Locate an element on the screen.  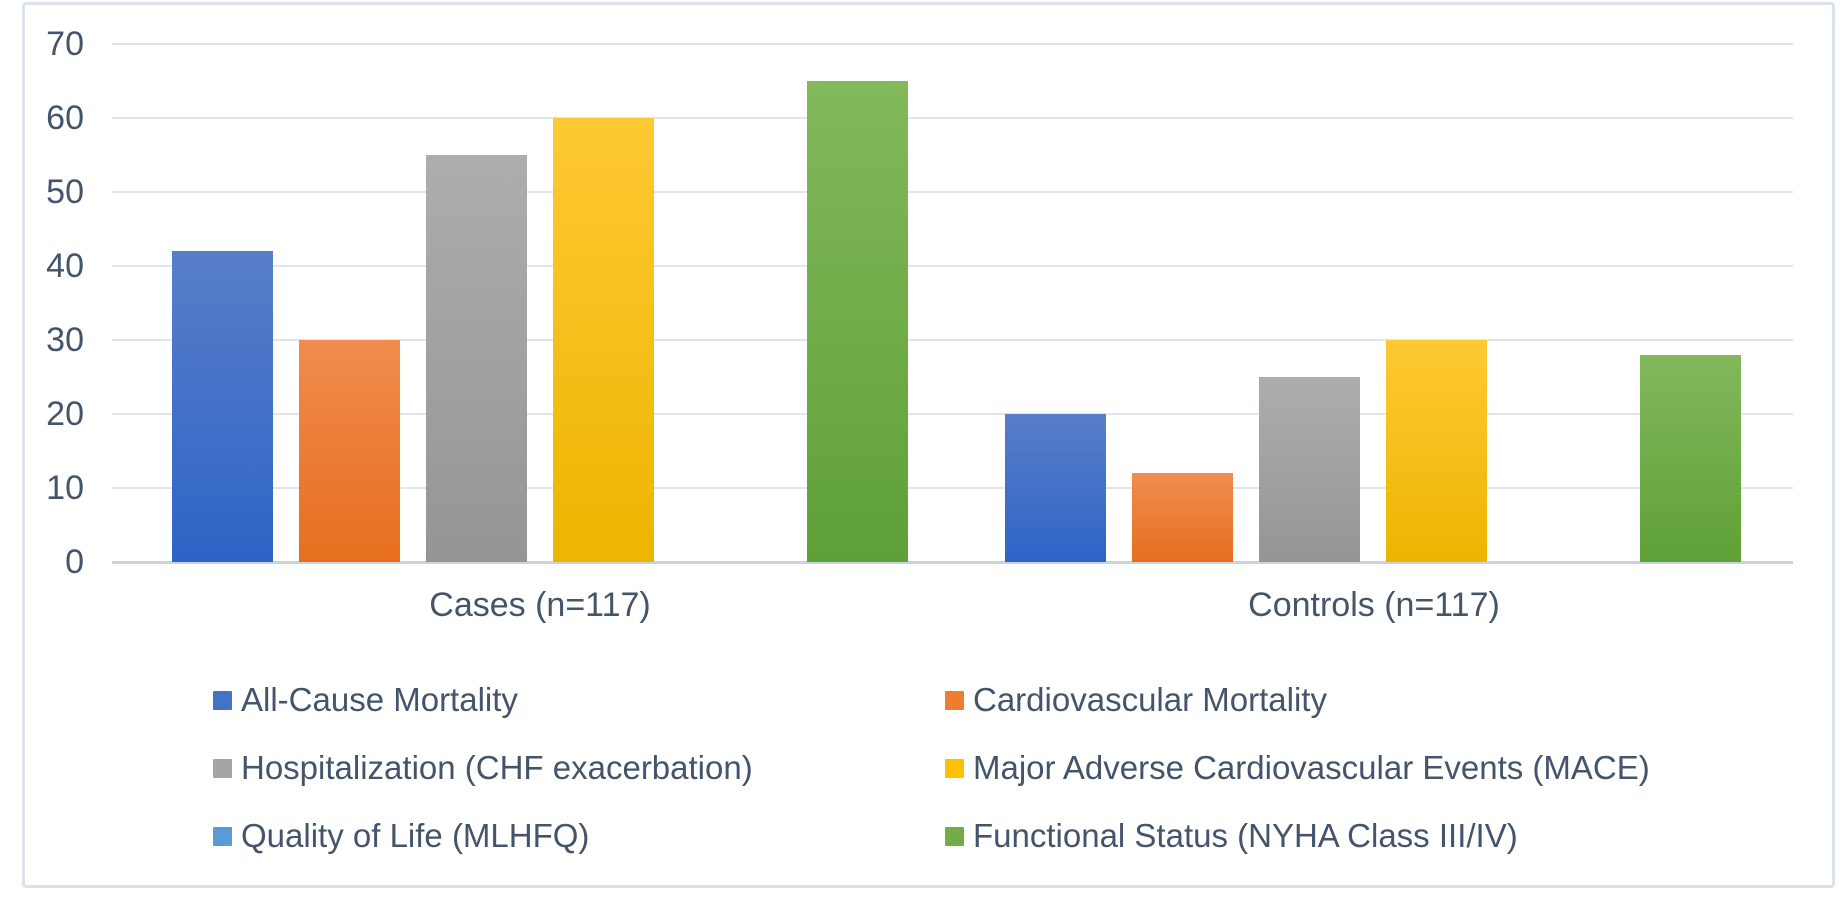
legend-item: All-Cause Mortality is located at coordinates (365, 700).